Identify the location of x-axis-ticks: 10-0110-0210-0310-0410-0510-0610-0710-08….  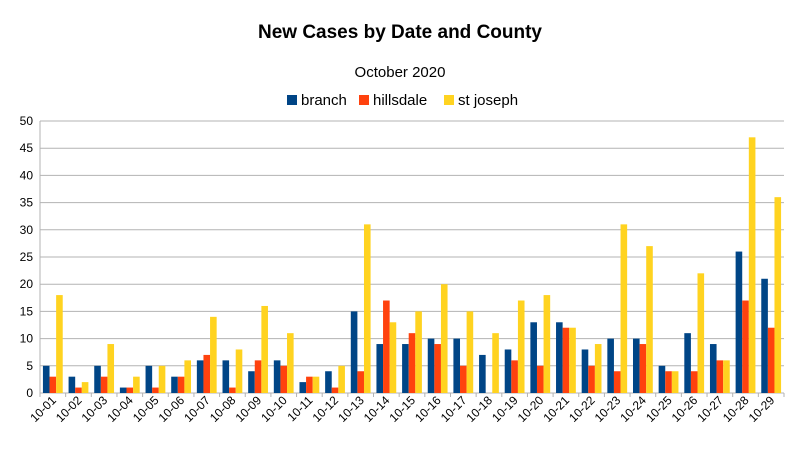
(402, 409).